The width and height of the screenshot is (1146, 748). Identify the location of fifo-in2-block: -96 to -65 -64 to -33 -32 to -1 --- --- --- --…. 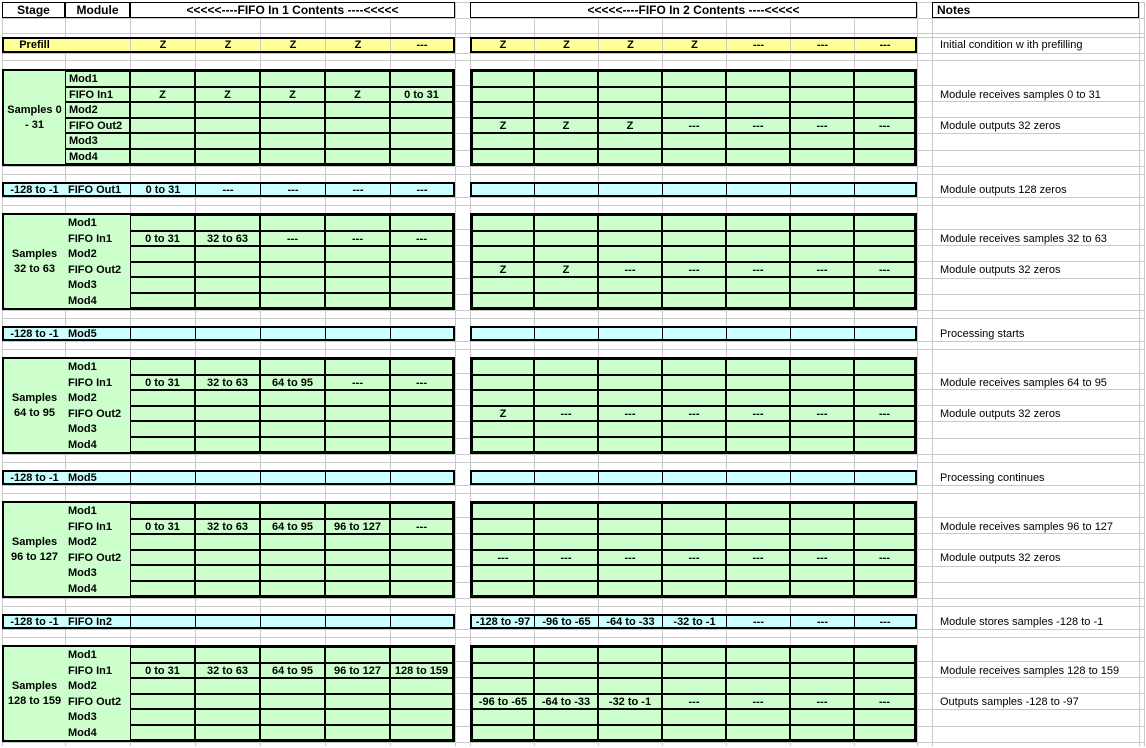
(693, 693).